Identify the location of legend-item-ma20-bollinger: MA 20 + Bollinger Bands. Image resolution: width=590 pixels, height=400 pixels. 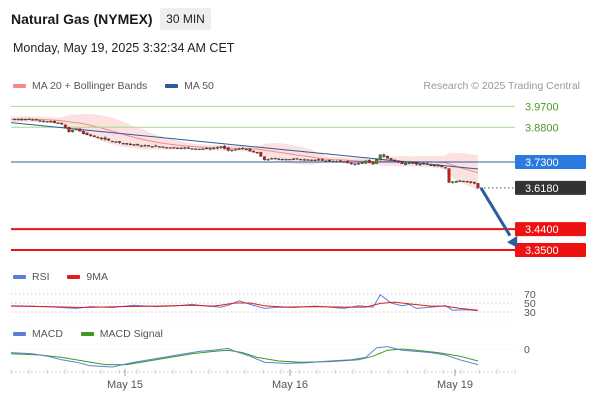
(80, 86).